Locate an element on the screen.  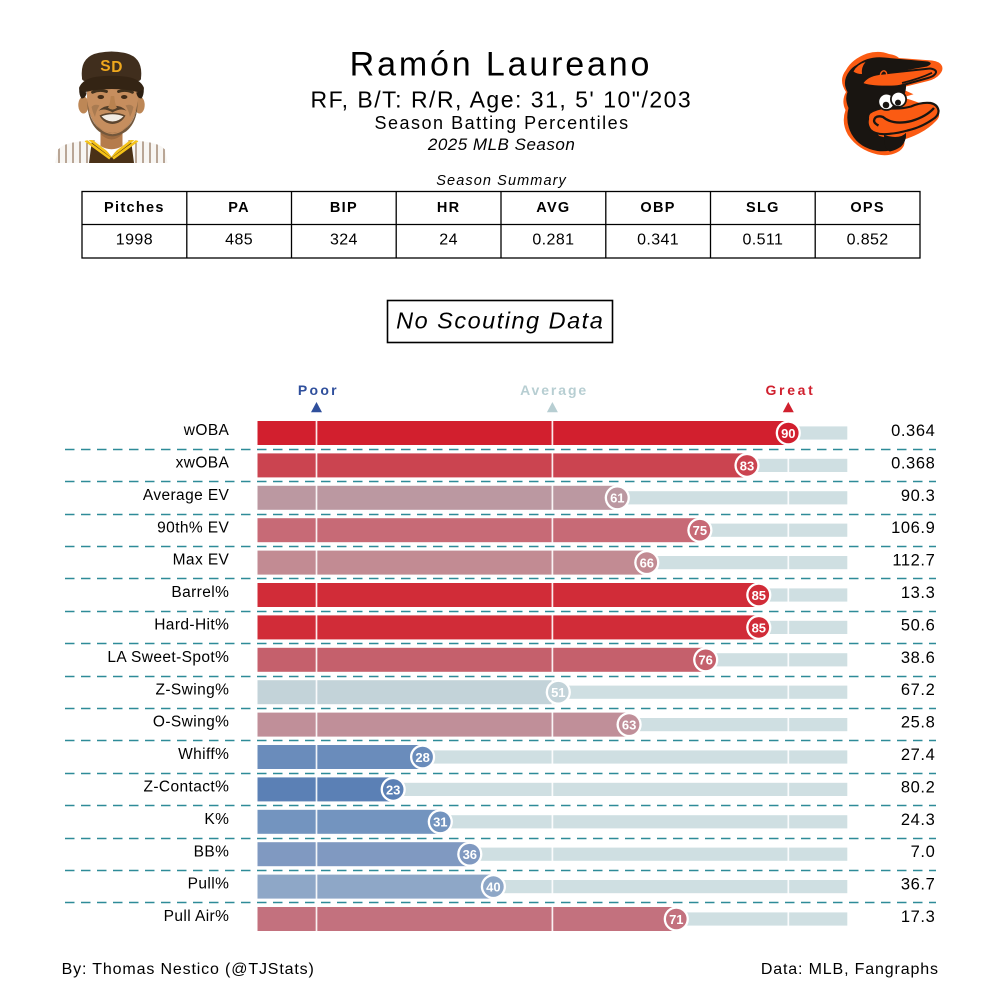
svg-text: 0.364 is located at coordinates (913, 431).